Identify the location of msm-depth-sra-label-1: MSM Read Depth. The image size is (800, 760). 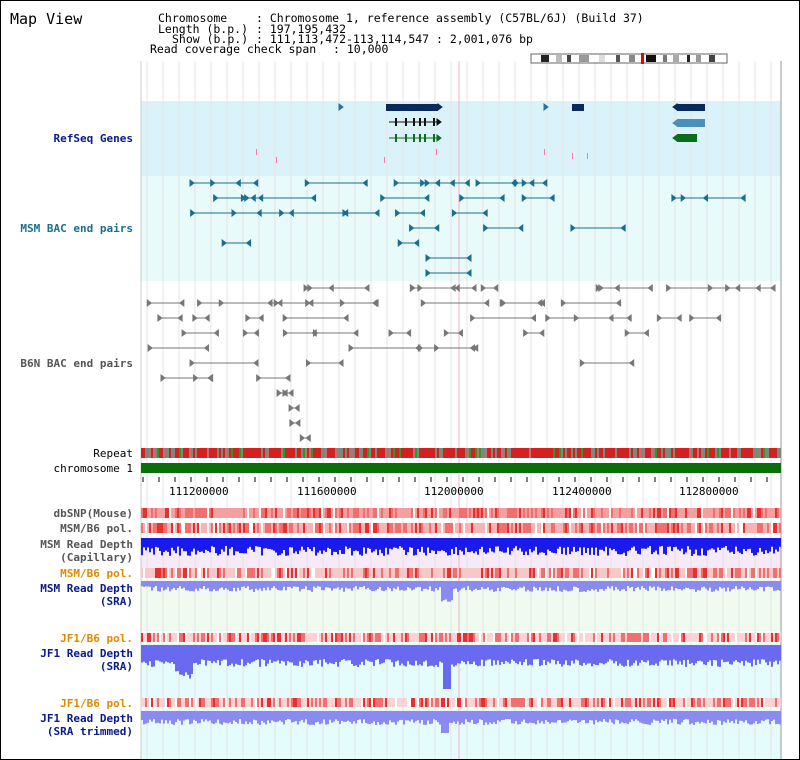
(86, 588).